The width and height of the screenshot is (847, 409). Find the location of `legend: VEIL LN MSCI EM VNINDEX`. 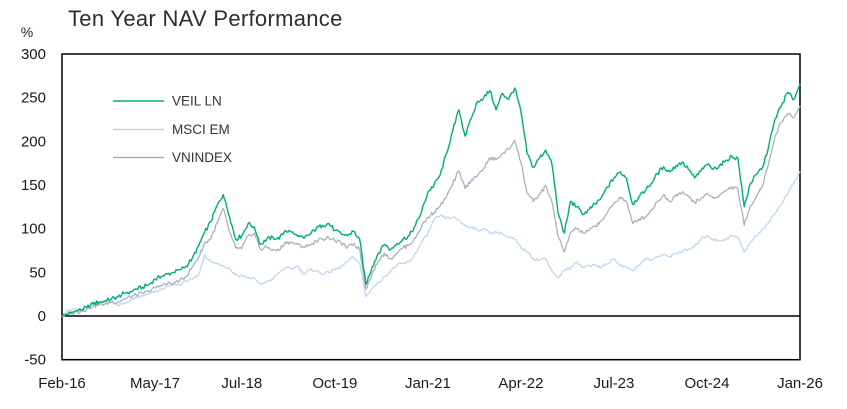

legend: VEIL LN MSCI EM VNINDEX is located at coordinates (172, 129).